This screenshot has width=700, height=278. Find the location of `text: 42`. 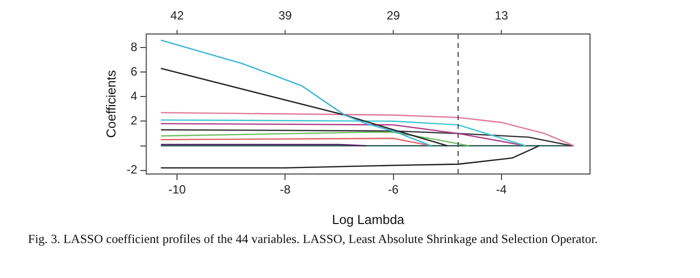

text: 42 is located at coordinates (177, 15).